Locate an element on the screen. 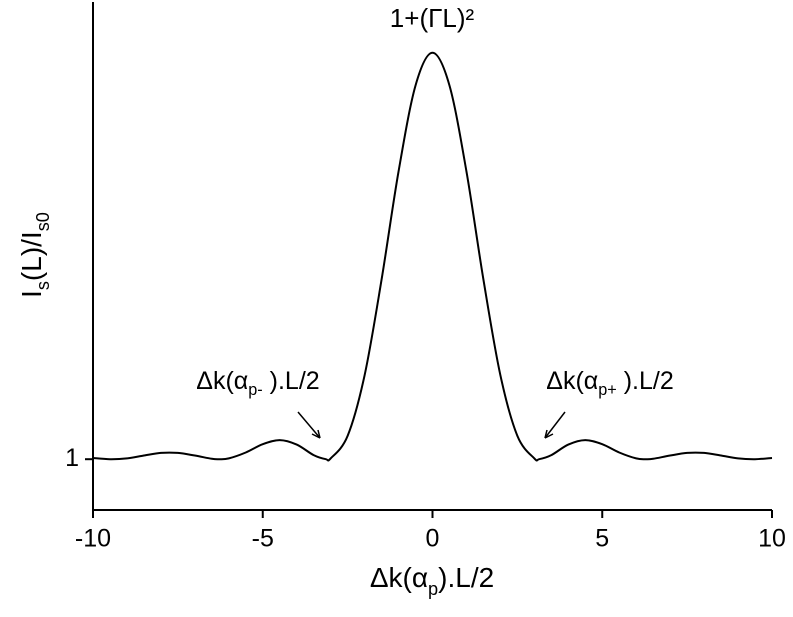 Image resolution: width=793 pixels, height=617 pixels. subscript: p+ is located at coordinates (607, 390).